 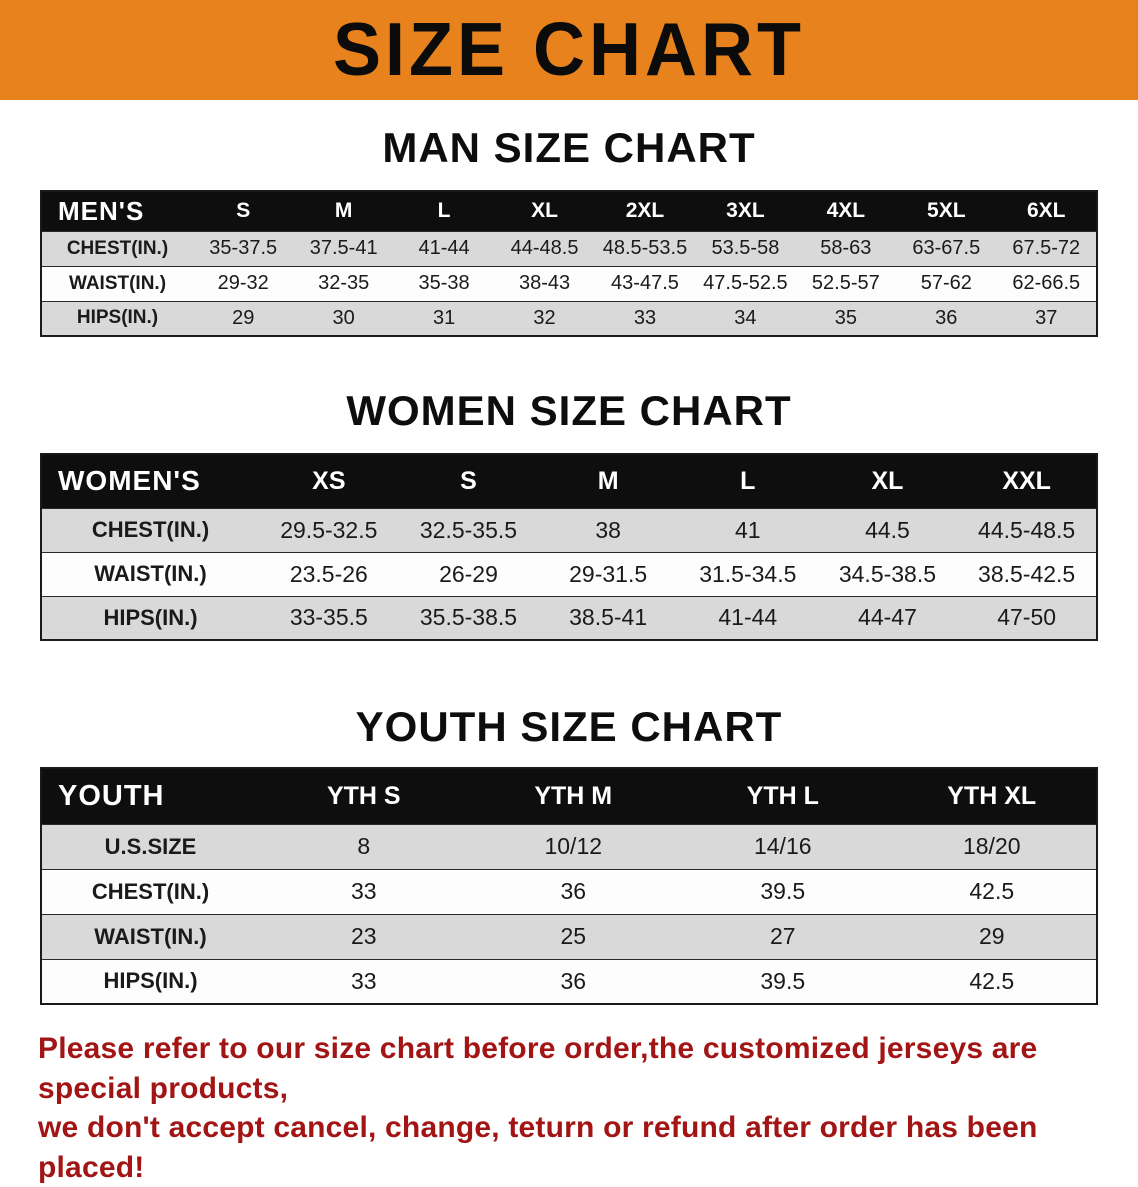 I want to click on value-cell: 67.5-72, so click(x=1046, y=248).